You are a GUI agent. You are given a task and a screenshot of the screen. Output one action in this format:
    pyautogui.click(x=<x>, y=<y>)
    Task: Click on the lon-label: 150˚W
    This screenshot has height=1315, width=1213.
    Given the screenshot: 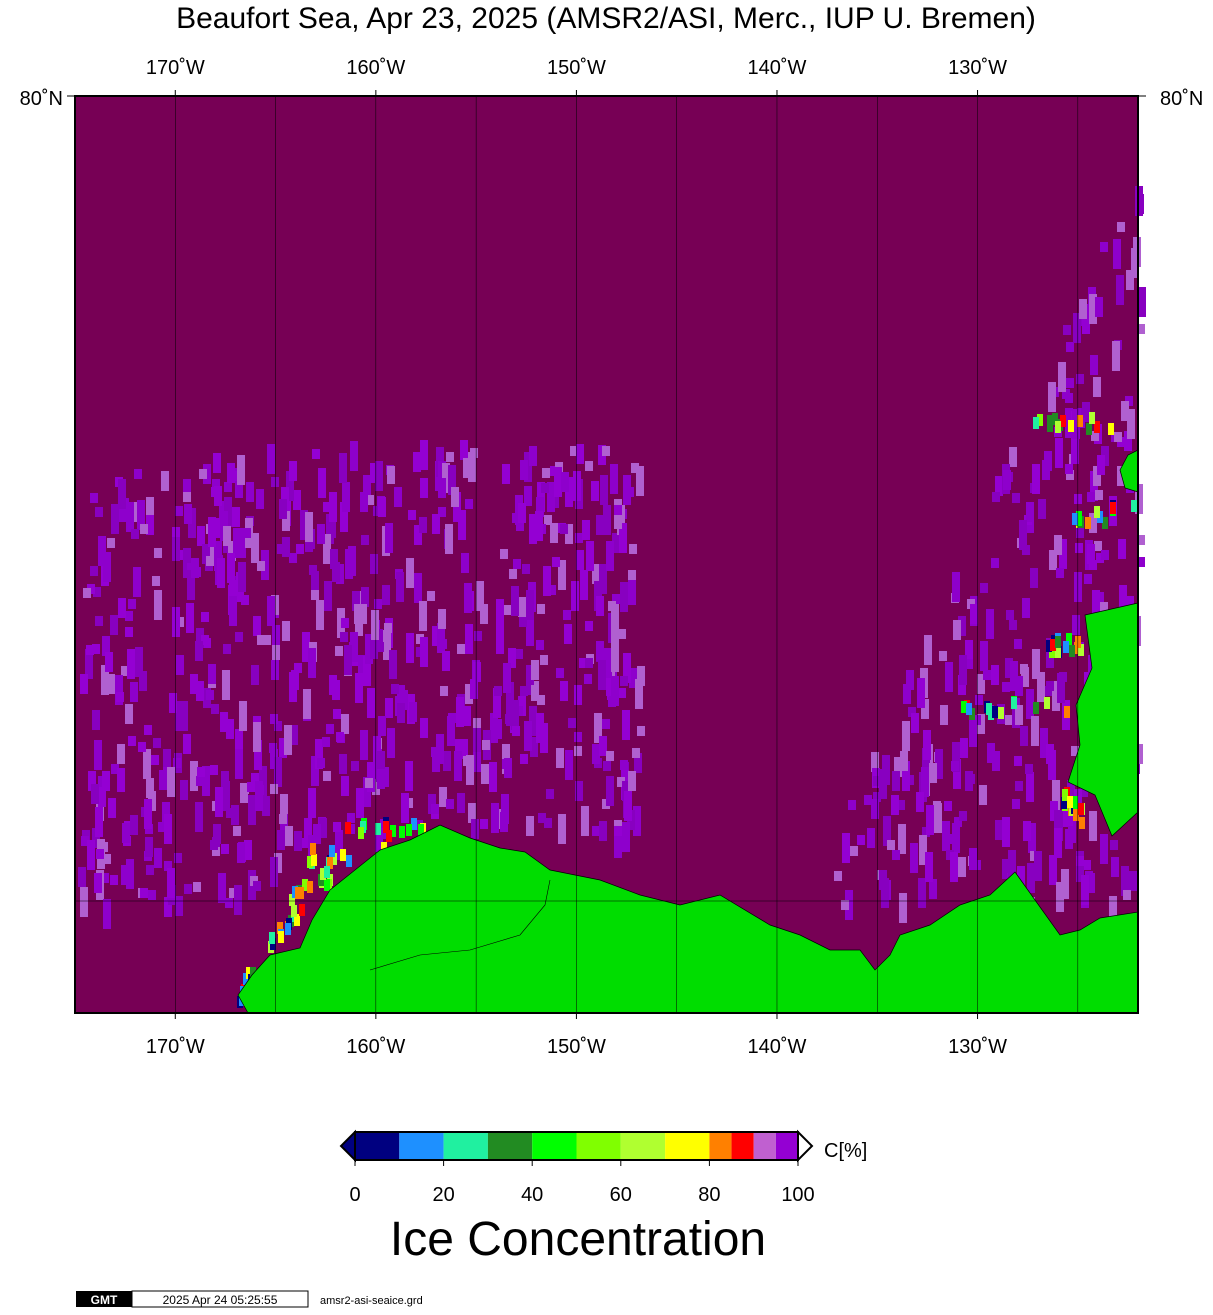 What is the action you would take?
    pyautogui.click(x=576, y=68)
    